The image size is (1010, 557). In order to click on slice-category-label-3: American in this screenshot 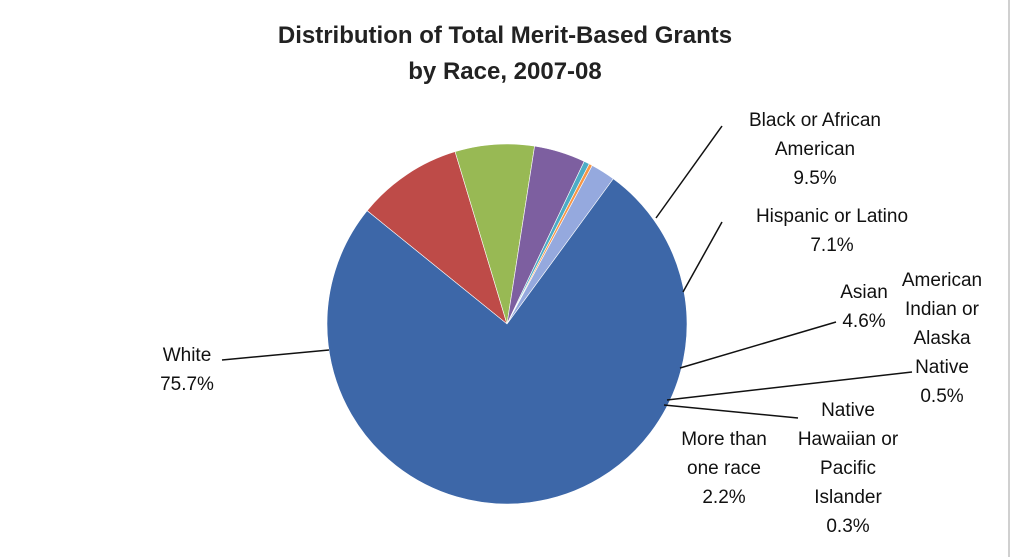, I will do `click(942, 280)`.